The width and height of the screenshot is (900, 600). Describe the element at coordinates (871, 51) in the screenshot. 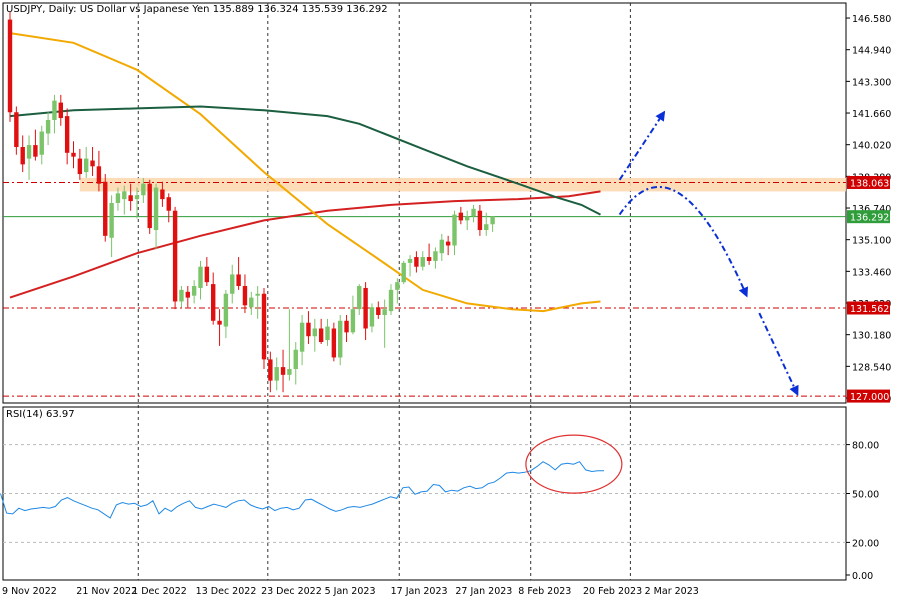

I see `price-tick-label: 144.940` at that location.